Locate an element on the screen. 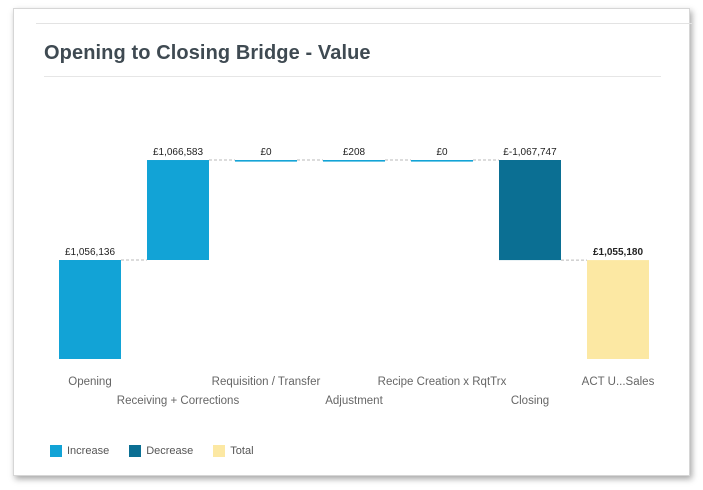 Image resolution: width=703 pixels, height=490 pixels. category-label: Opening is located at coordinates (89, 382).